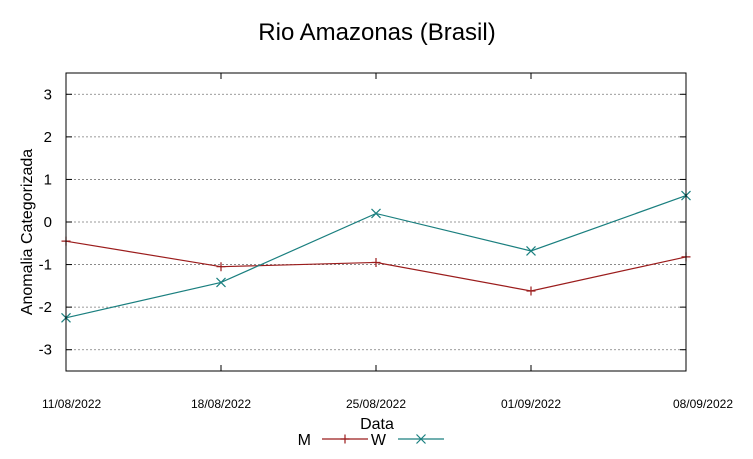 The width and height of the screenshot is (753, 459). Describe the element at coordinates (221, 404) in the screenshot. I see `x-tick-label: 18/08/2022` at that location.